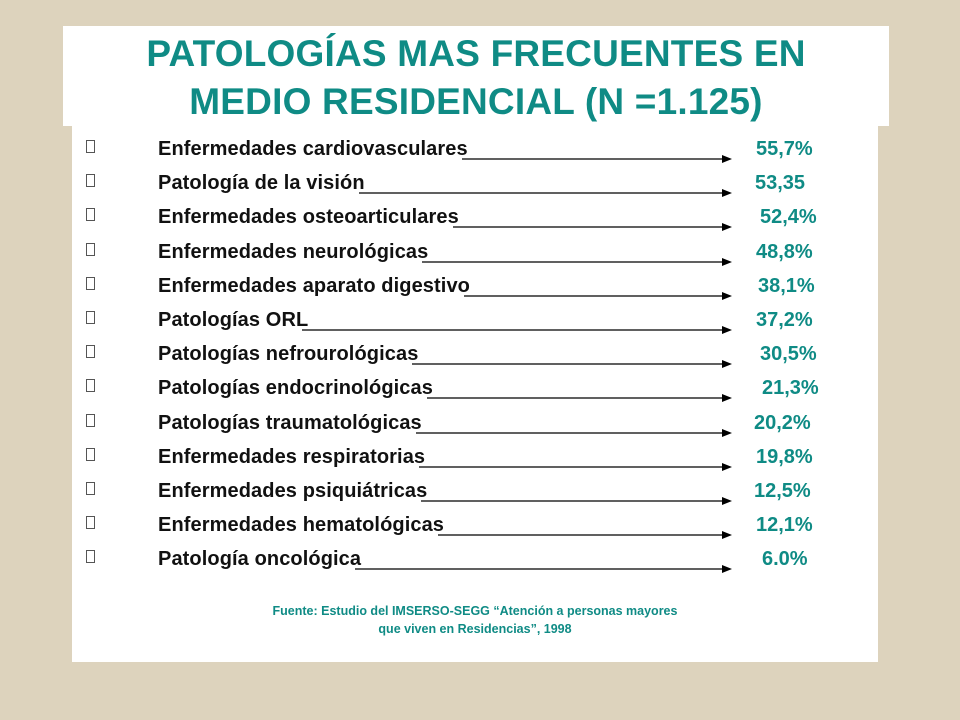  I want to click on list-item: Patología de la visión 53,35, so click(475, 184).